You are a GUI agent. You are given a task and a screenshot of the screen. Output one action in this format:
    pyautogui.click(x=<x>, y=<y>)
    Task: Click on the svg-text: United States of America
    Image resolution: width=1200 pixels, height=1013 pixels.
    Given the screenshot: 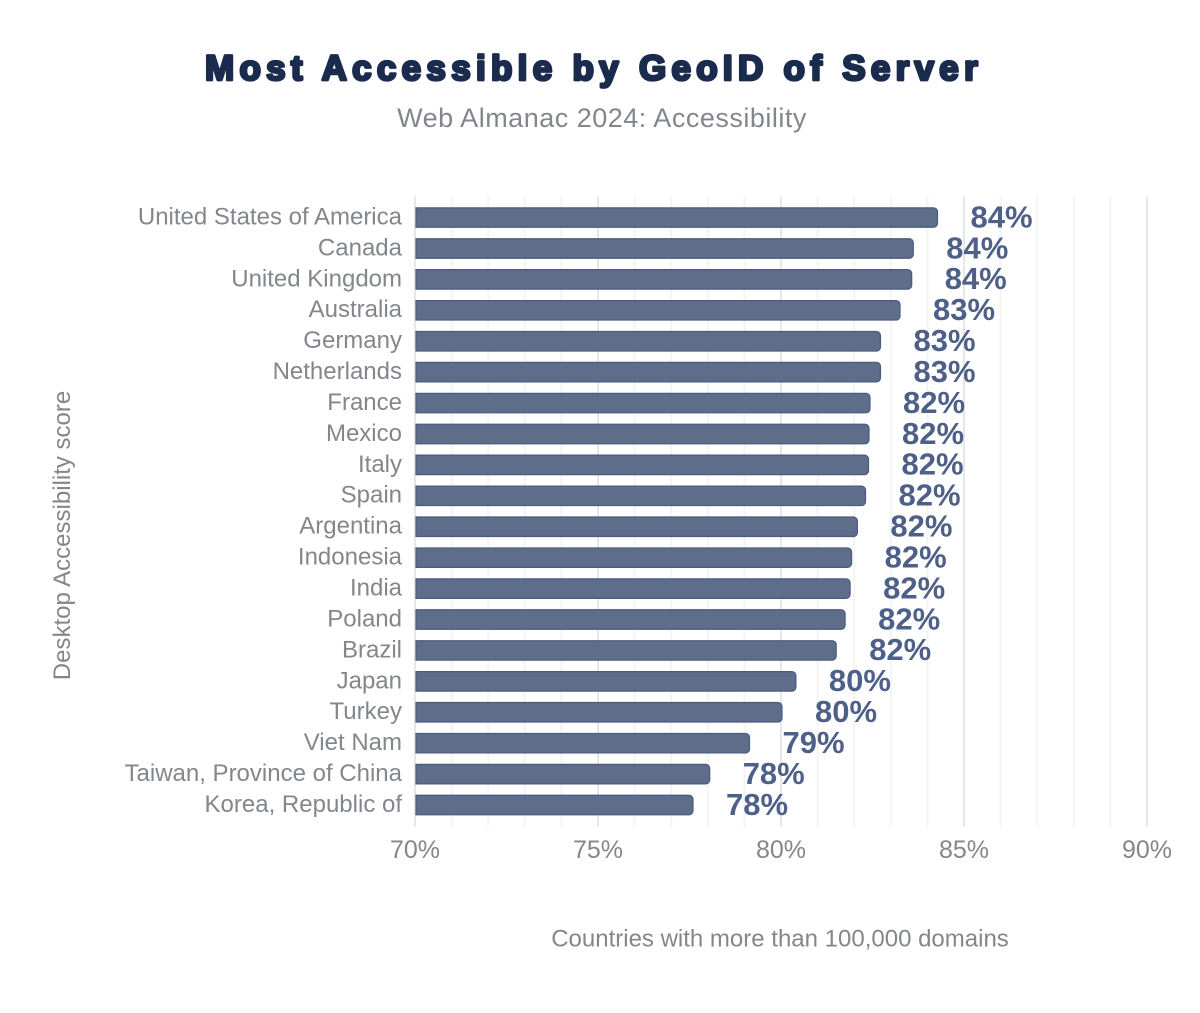 What is the action you would take?
    pyautogui.click(x=270, y=216)
    